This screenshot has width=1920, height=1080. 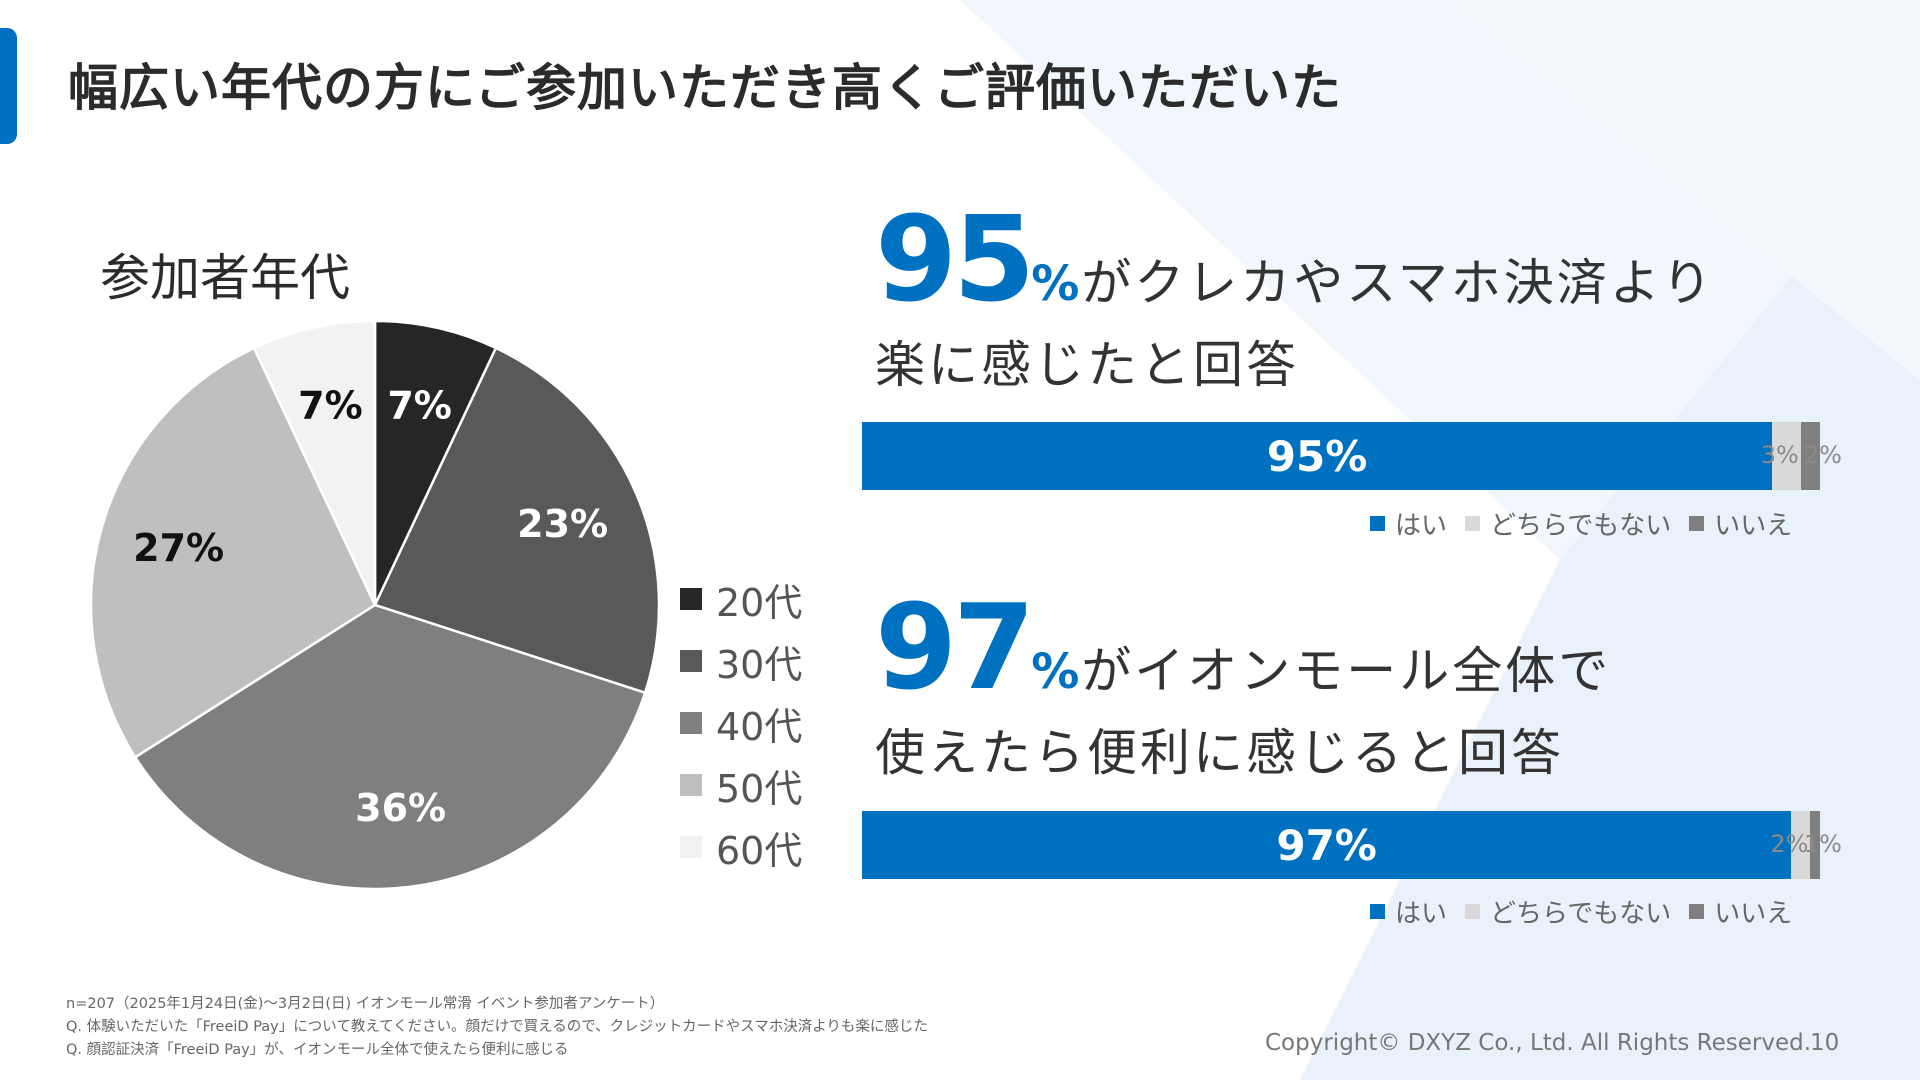 What do you see at coordinates (1087, 365) in the screenshot?
I see `stat1-line2: 楽に感じたと回答` at bounding box center [1087, 365].